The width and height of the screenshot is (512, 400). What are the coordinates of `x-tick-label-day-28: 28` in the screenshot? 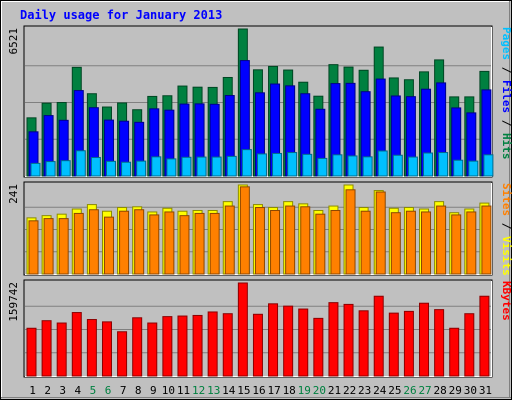 It's located at (440, 390).